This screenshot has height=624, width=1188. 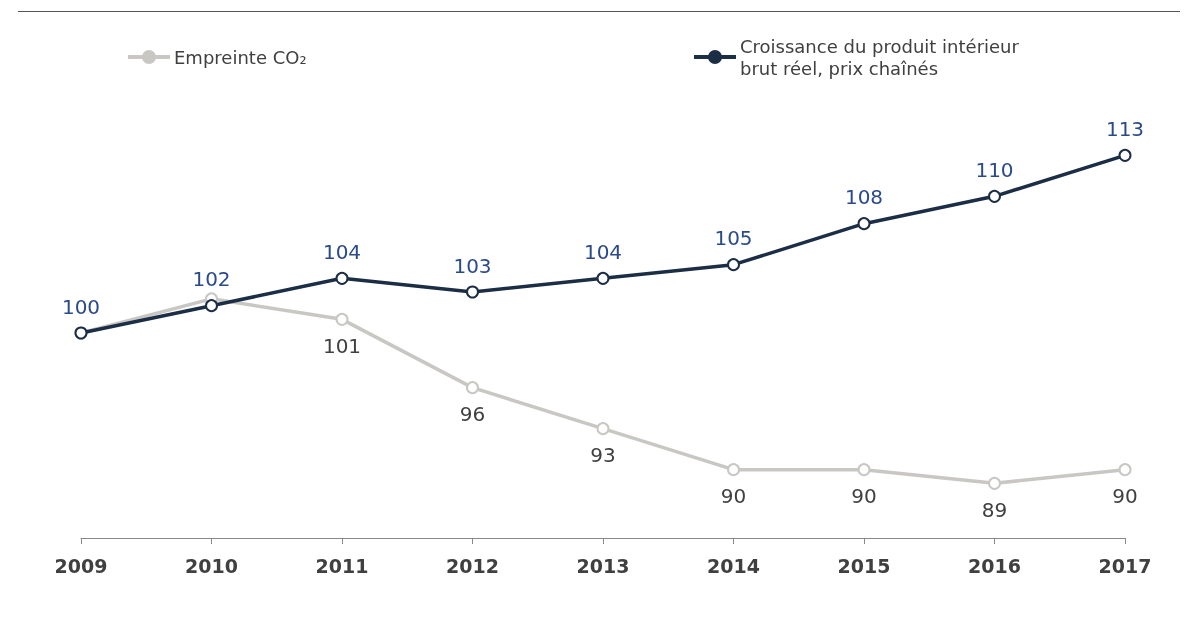 What do you see at coordinates (603, 565) in the screenshot?
I see `x-tick-label: 2013` at bounding box center [603, 565].